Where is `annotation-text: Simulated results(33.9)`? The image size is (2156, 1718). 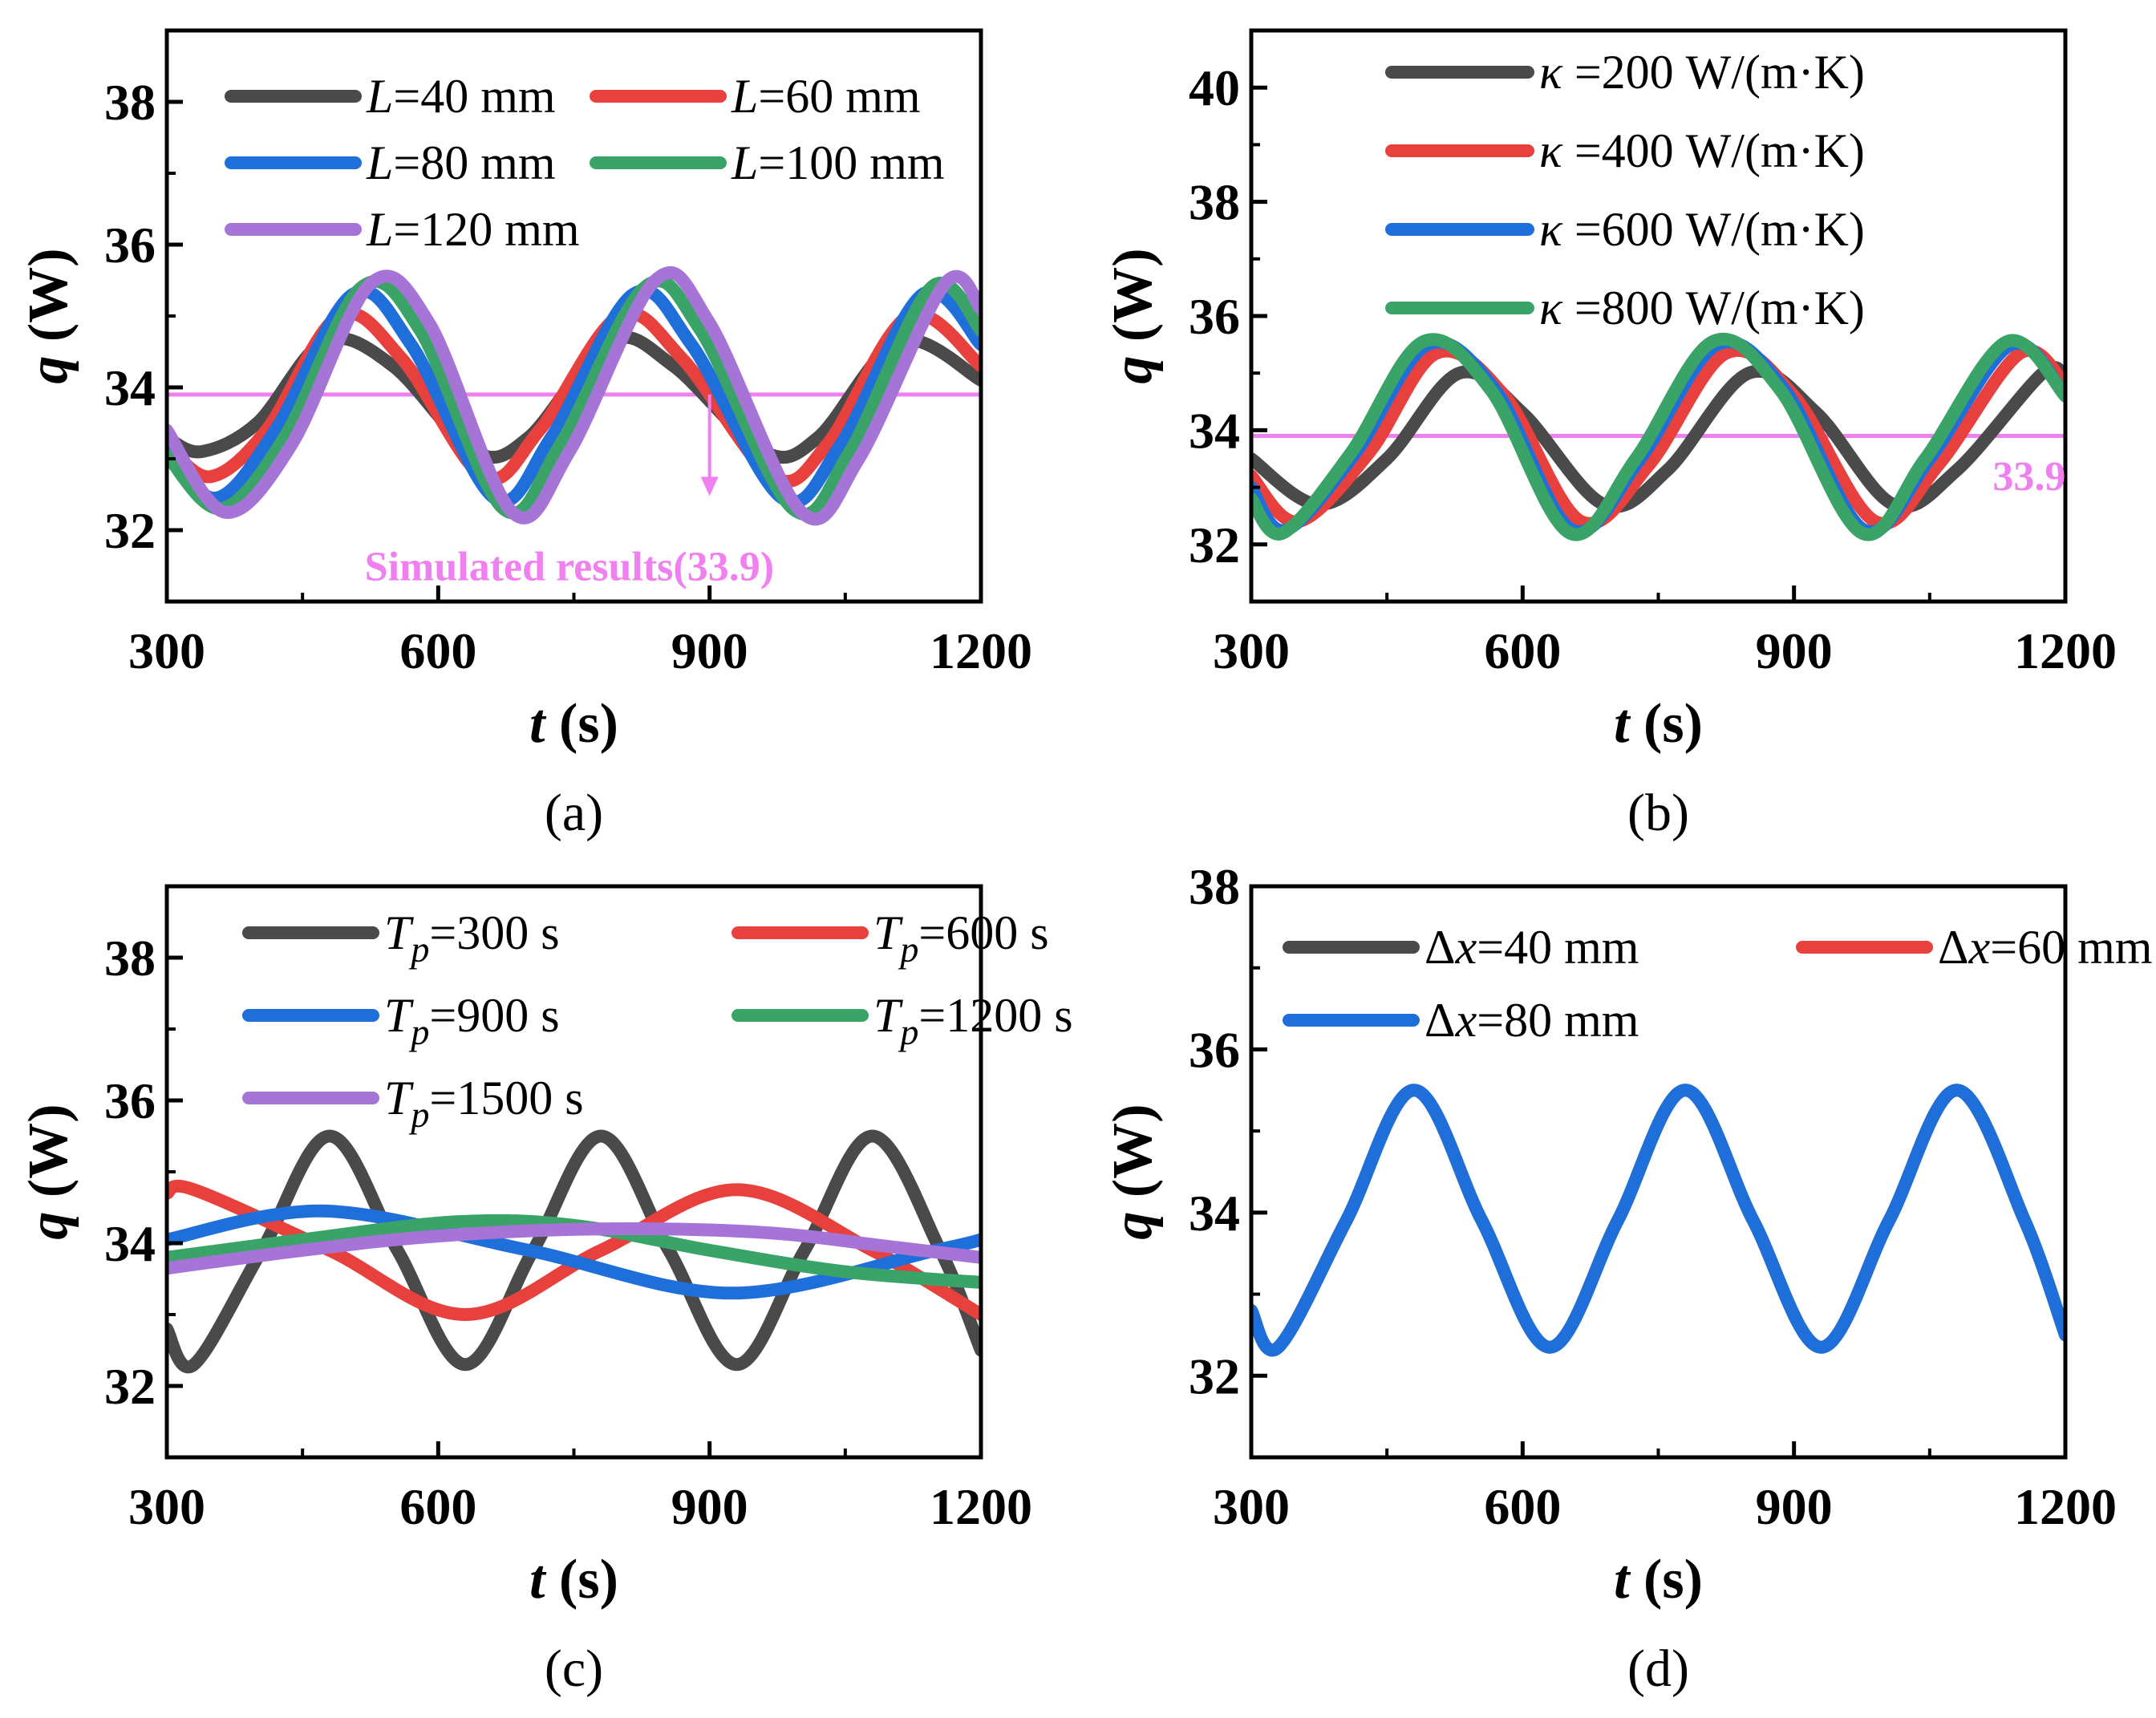 annotation-text: Simulated results(33.9) is located at coordinates (569, 567).